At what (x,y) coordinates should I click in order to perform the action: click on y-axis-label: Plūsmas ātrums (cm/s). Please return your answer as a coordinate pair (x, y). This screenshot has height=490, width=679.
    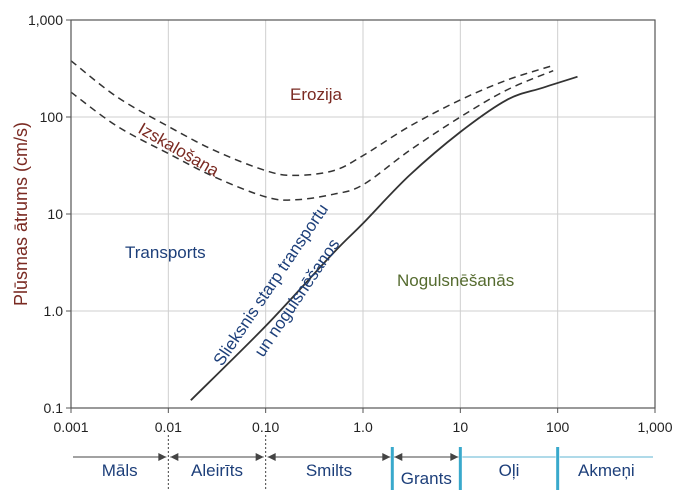
    Looking at the image, I should click on (21, 214).